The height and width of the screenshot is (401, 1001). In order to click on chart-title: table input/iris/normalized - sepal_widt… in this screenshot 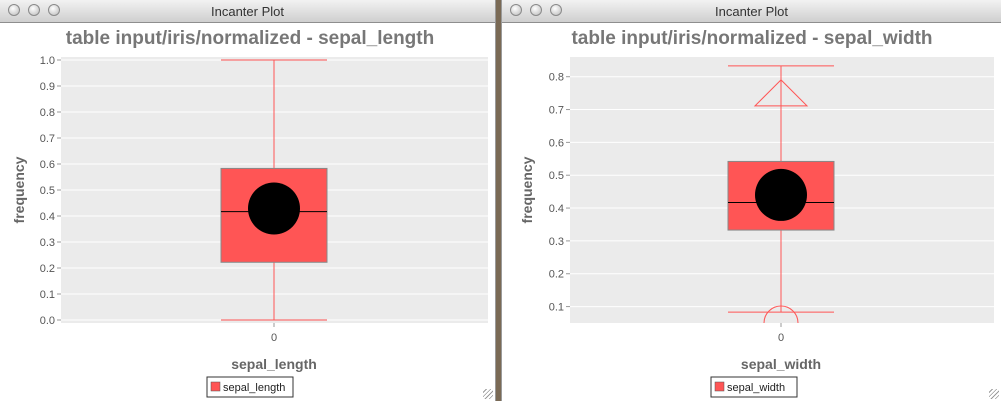, I will do `click(751, 38)`.